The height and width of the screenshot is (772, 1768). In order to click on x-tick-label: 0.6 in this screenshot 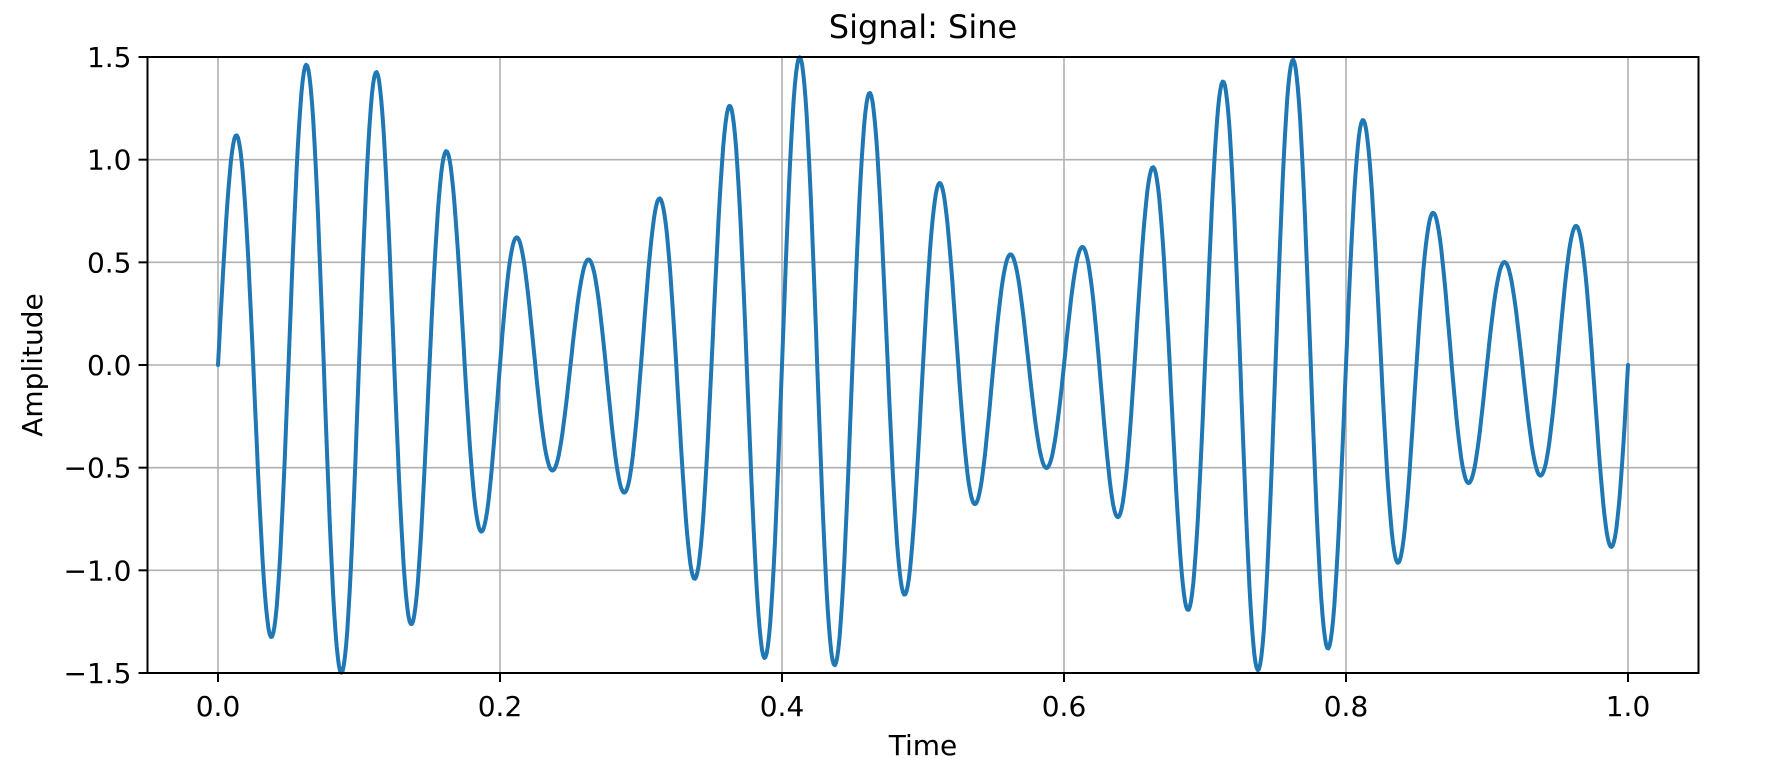, I will do `click(1064, 706)`.